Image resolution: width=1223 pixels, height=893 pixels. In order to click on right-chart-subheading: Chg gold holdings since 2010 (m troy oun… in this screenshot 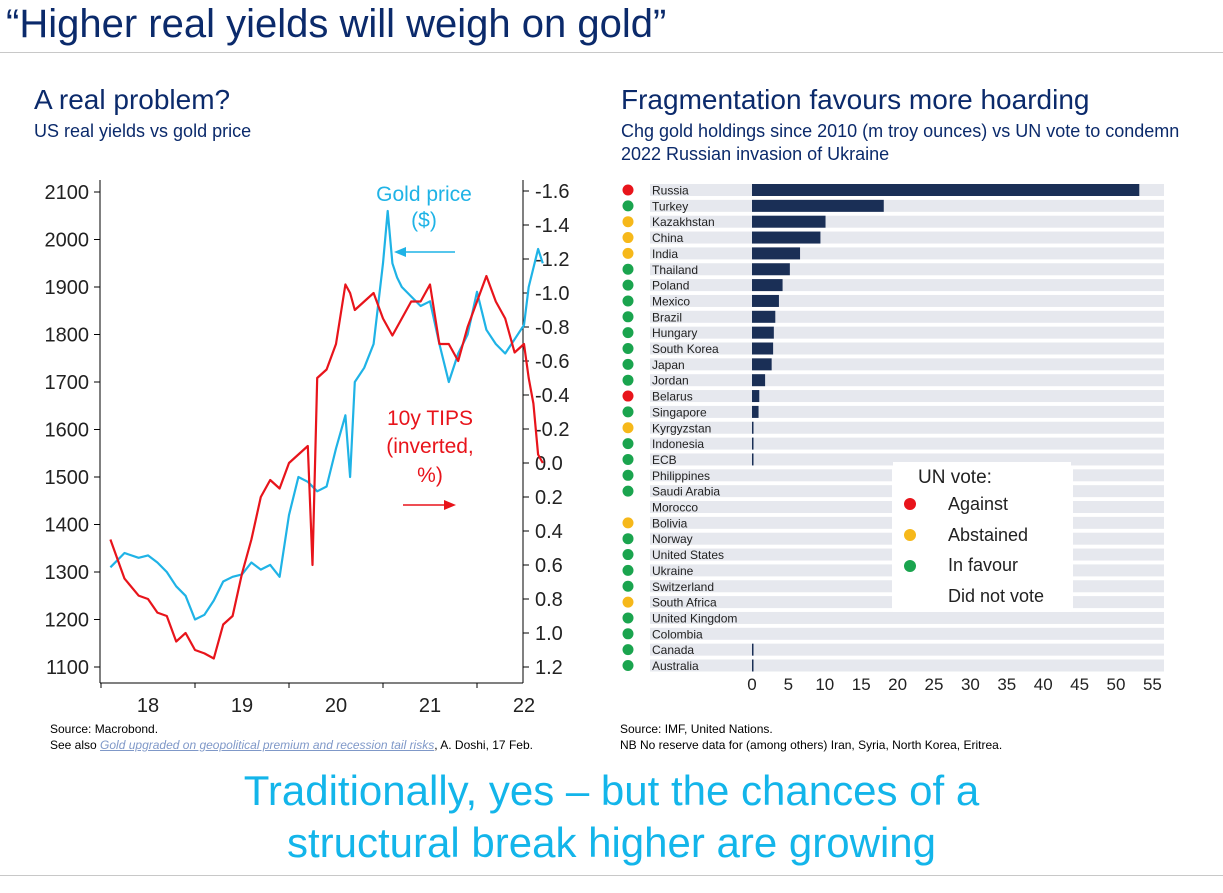, I will do `click(900, 142)`.